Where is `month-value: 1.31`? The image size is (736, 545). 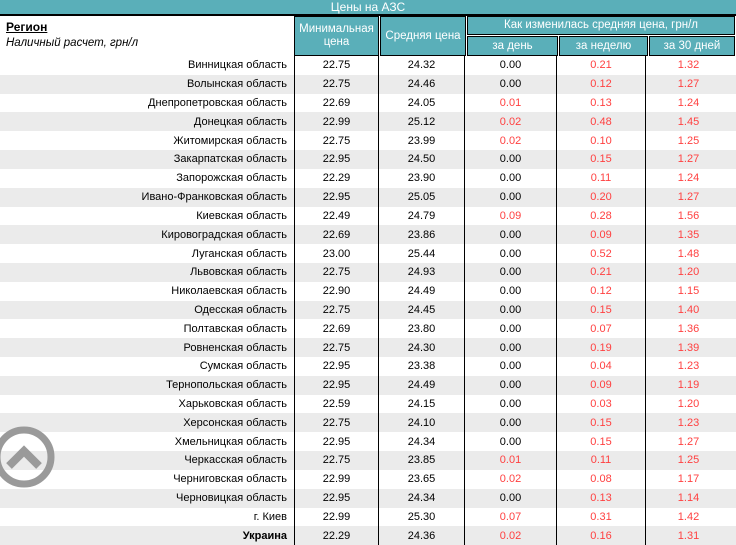 month-value: 1.31 is located at coordinates (688, 535).